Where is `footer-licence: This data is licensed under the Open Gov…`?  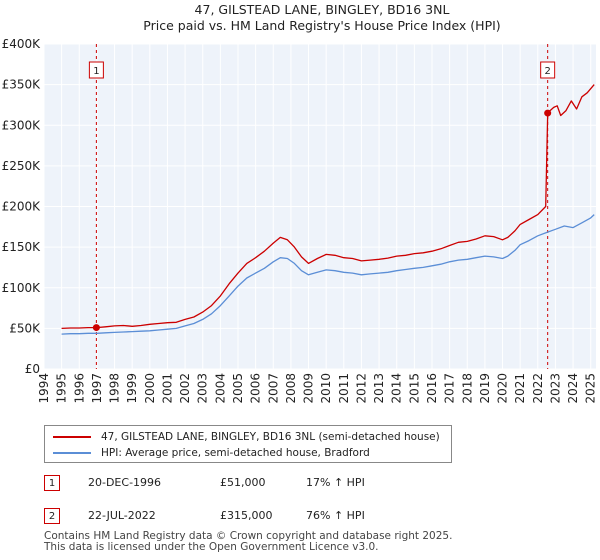 footer-licence: This data is licensed under the Open Gov… is located at coordinates (211, 547).